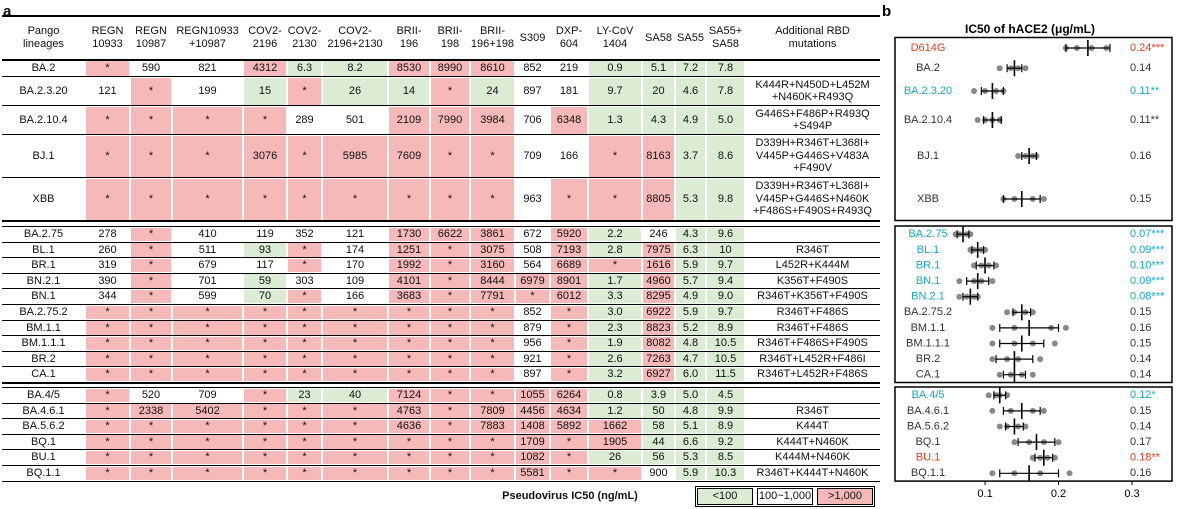 The width and height of the screenshot is (1200, 509). Describe the element at coordinates (409, 296) in the screenshot. I see `value-cell: 3683` at that location.